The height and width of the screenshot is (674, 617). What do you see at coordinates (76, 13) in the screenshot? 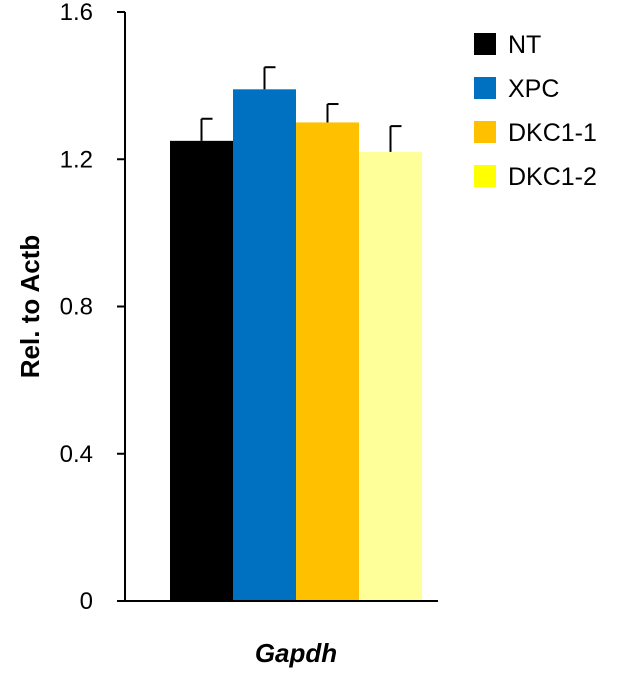
I see `y-tick-label: 1.6` at bounding box center [76, 13].